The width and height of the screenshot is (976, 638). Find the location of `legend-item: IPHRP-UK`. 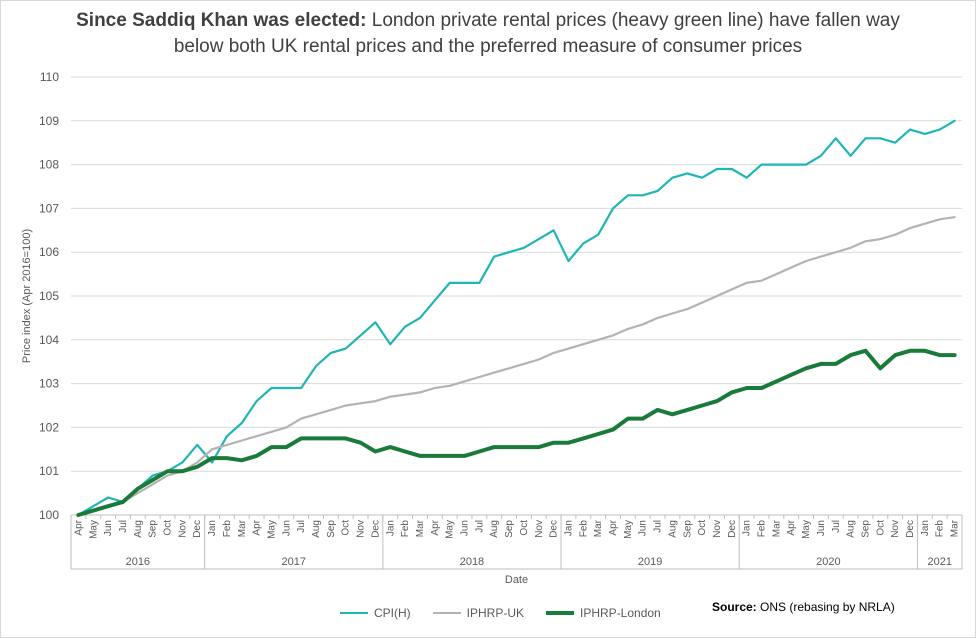

legend-item: IPHRP-UK is located at coordinates (478, 613).